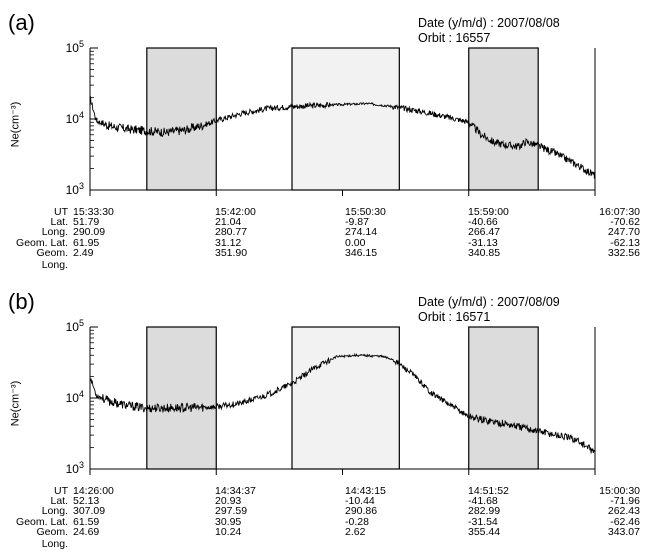 The image size is (645, 558). Describe the element at coordinates (86, 501) in the screenshot. I see `info-cell: 52.13` at that location.